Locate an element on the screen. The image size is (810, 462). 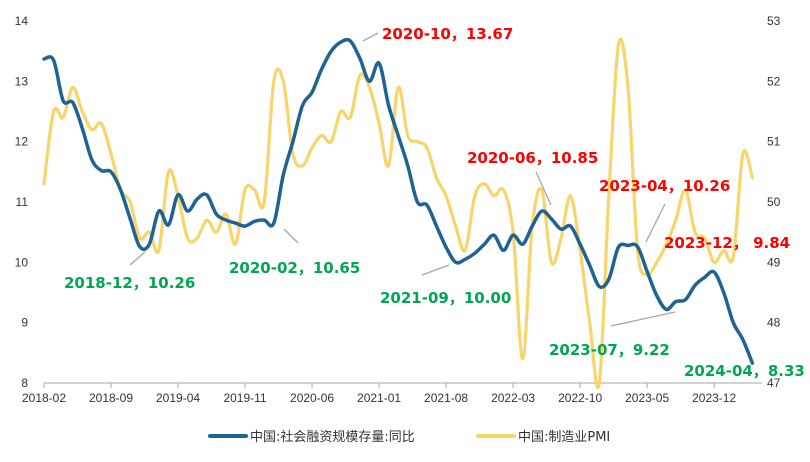
legend: 中国:社会融资规模存量:同比 中国:制造业PMI is located at coordinates (409, 437).